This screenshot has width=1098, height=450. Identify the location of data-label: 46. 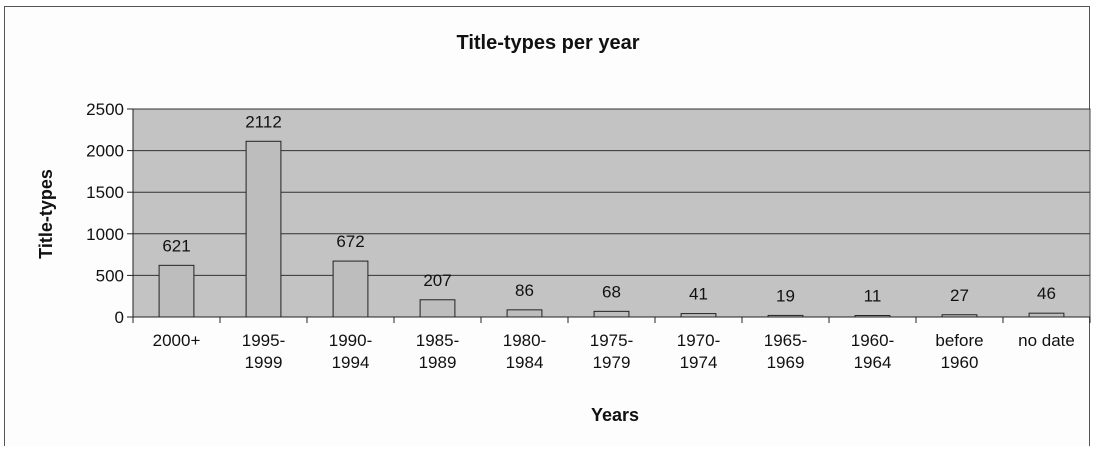
(1046, 293).